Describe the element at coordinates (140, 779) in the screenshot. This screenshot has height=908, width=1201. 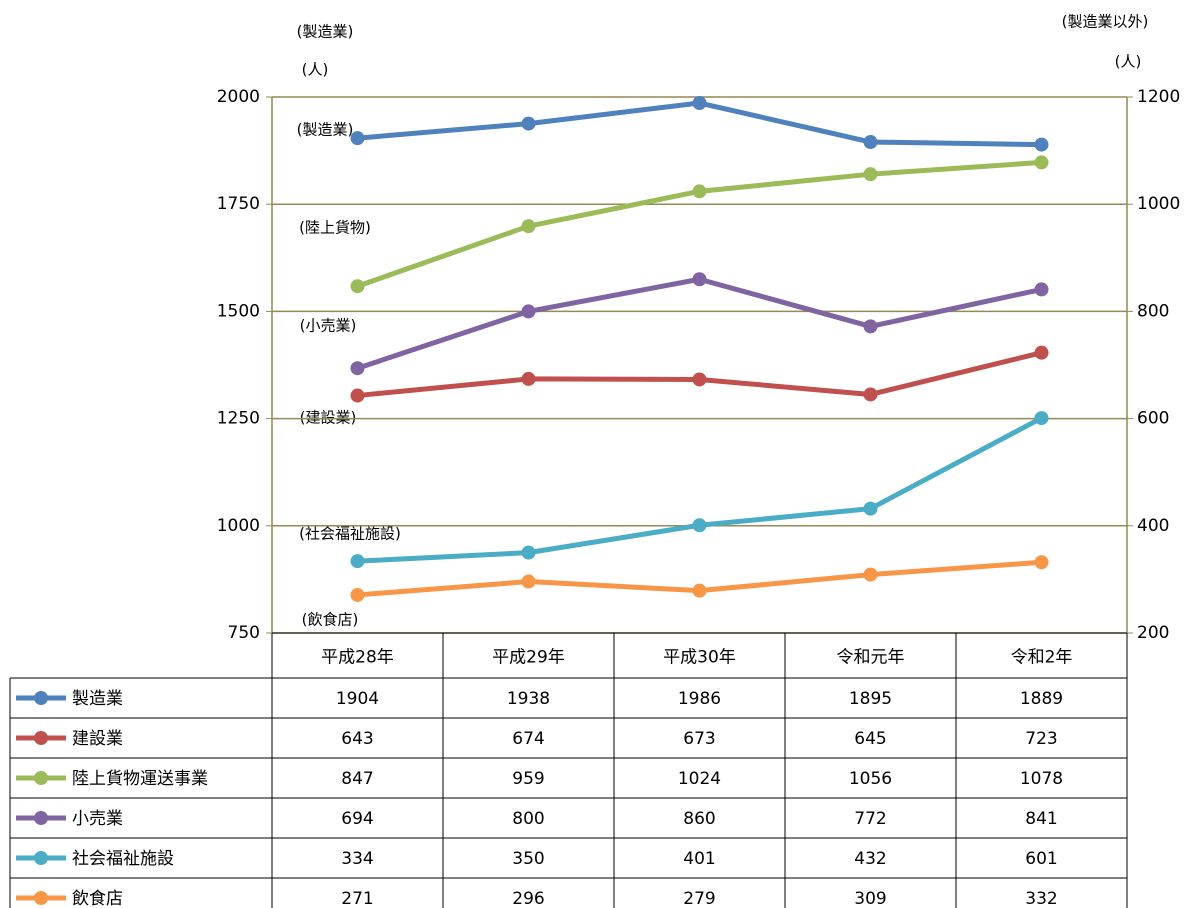
I see `legend-label: 陸上貨物運送事業` at that location.